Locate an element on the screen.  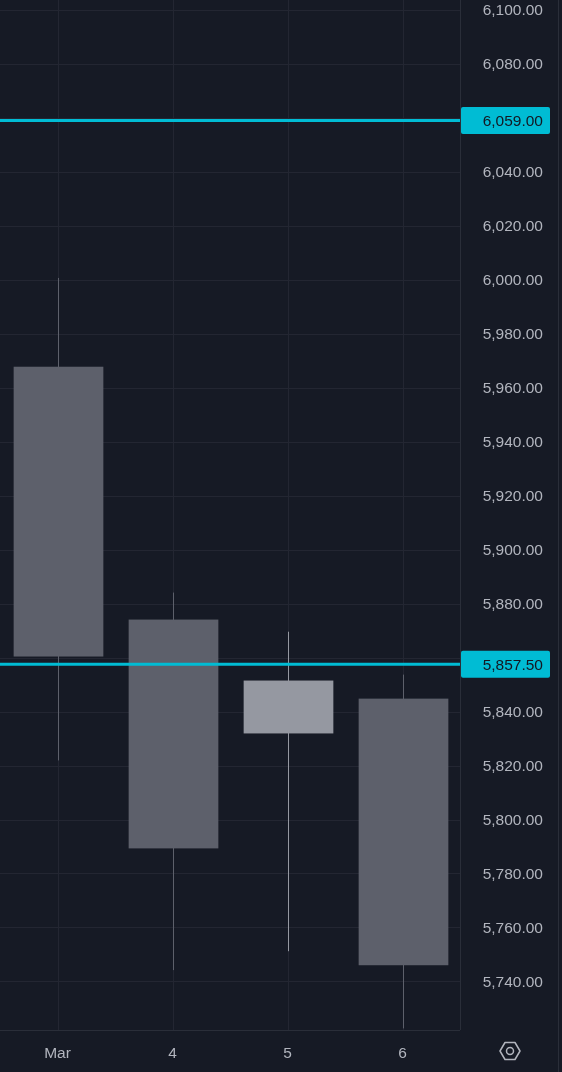
y-tick-label: 5,780.00 is located at coordinates (513, 873).